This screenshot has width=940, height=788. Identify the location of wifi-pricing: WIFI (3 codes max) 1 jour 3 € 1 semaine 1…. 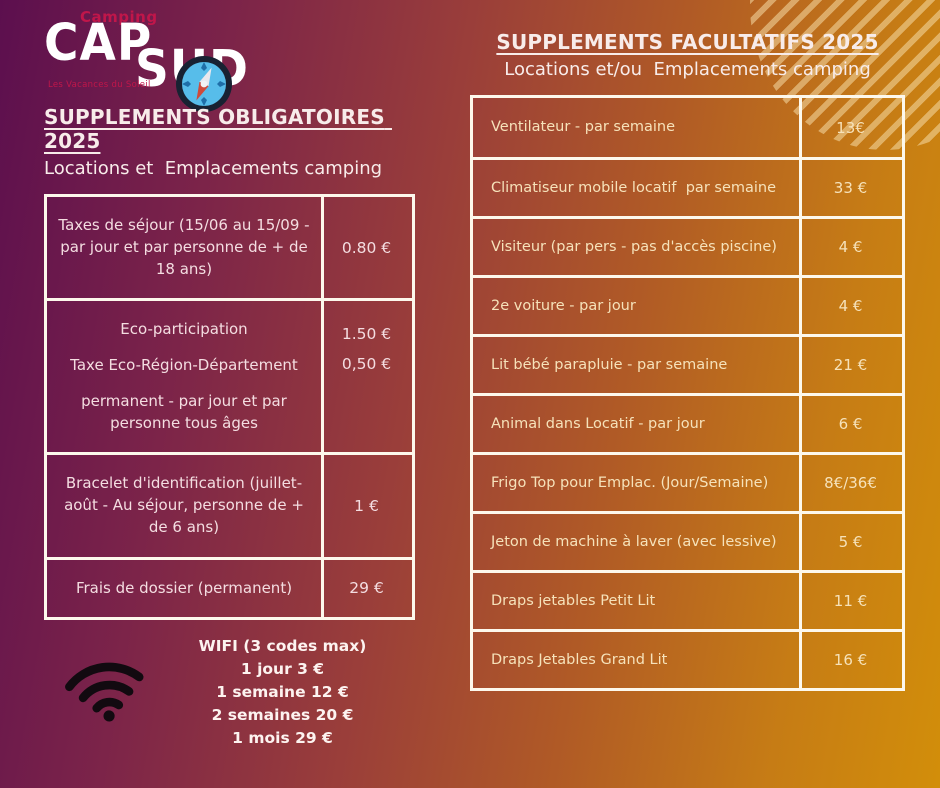
(282, 690).